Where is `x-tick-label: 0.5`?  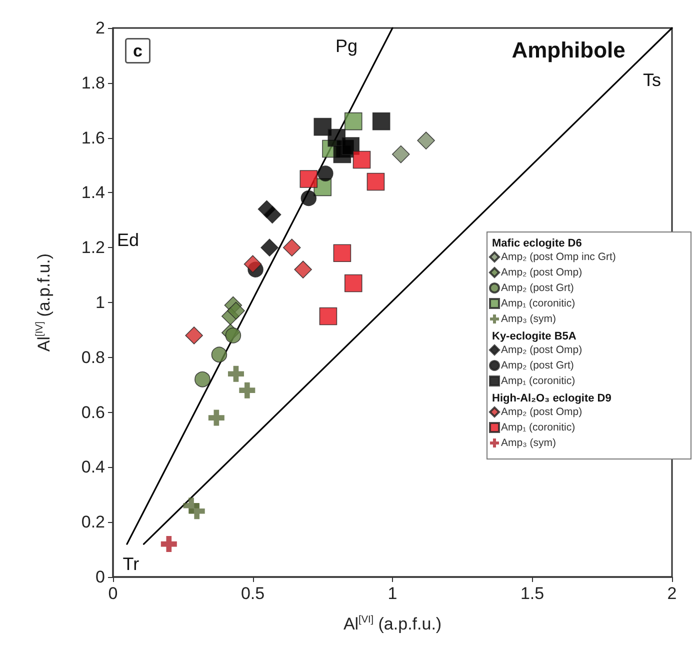 x-tick-label: 0.5 is located at coordinates (252, 593).